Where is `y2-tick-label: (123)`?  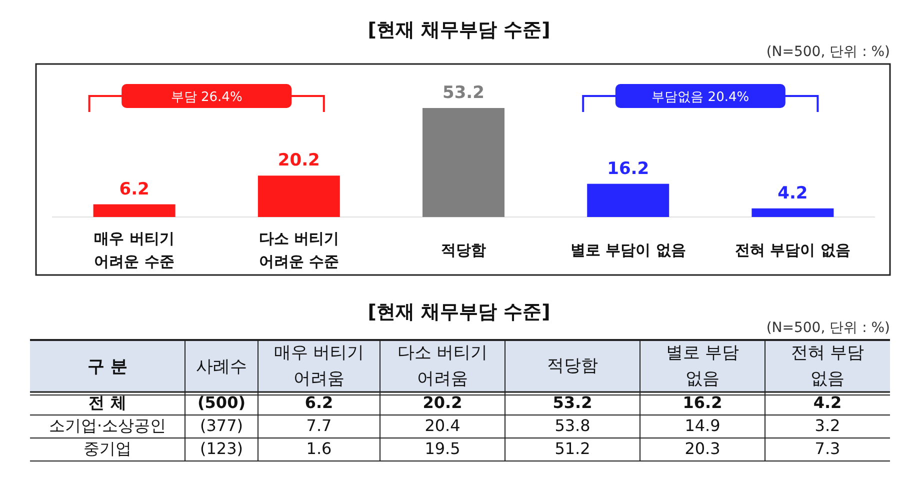 y2-tick-label: (123) is located at coordinates (222, 448).